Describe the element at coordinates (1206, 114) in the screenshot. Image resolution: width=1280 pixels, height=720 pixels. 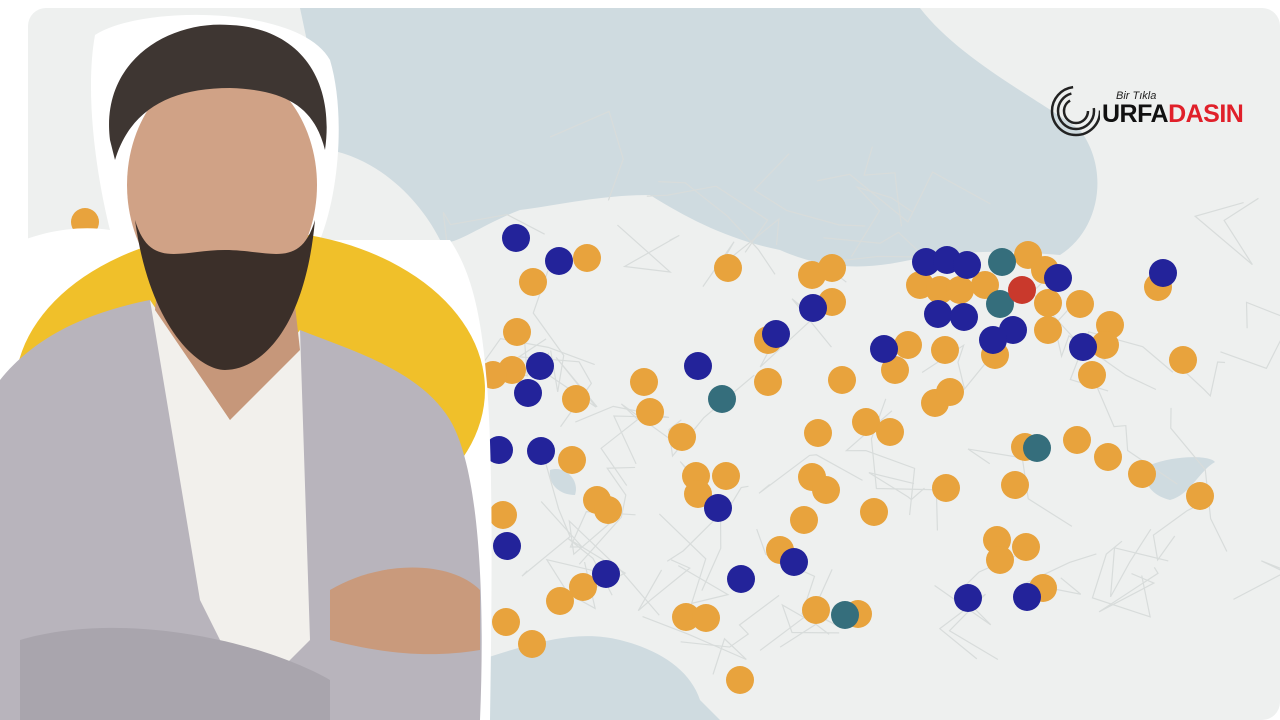
I see `logo-brand-part2: DASIN` at that location.